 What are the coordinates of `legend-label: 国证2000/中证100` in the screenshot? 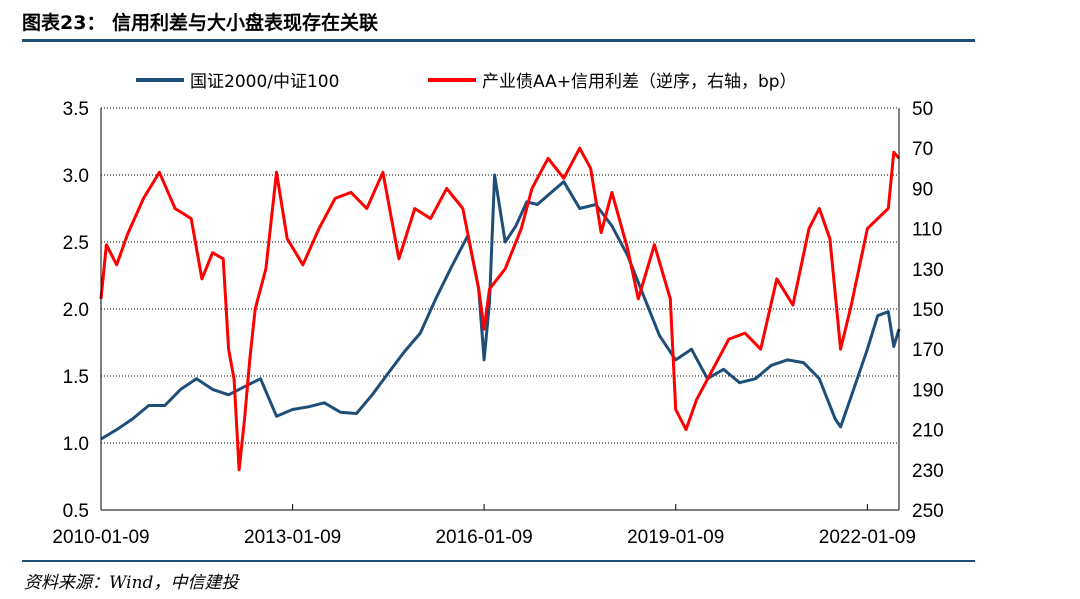 It's located at (264, 82).